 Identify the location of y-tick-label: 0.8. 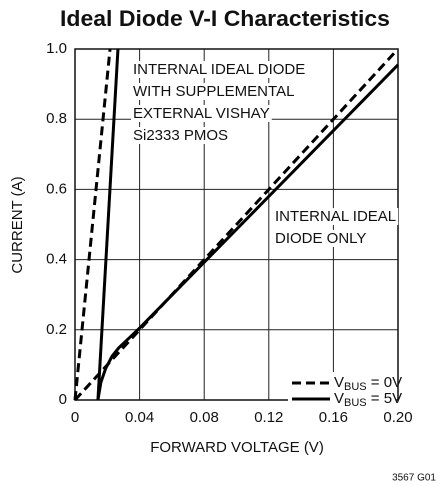
(56, 118).